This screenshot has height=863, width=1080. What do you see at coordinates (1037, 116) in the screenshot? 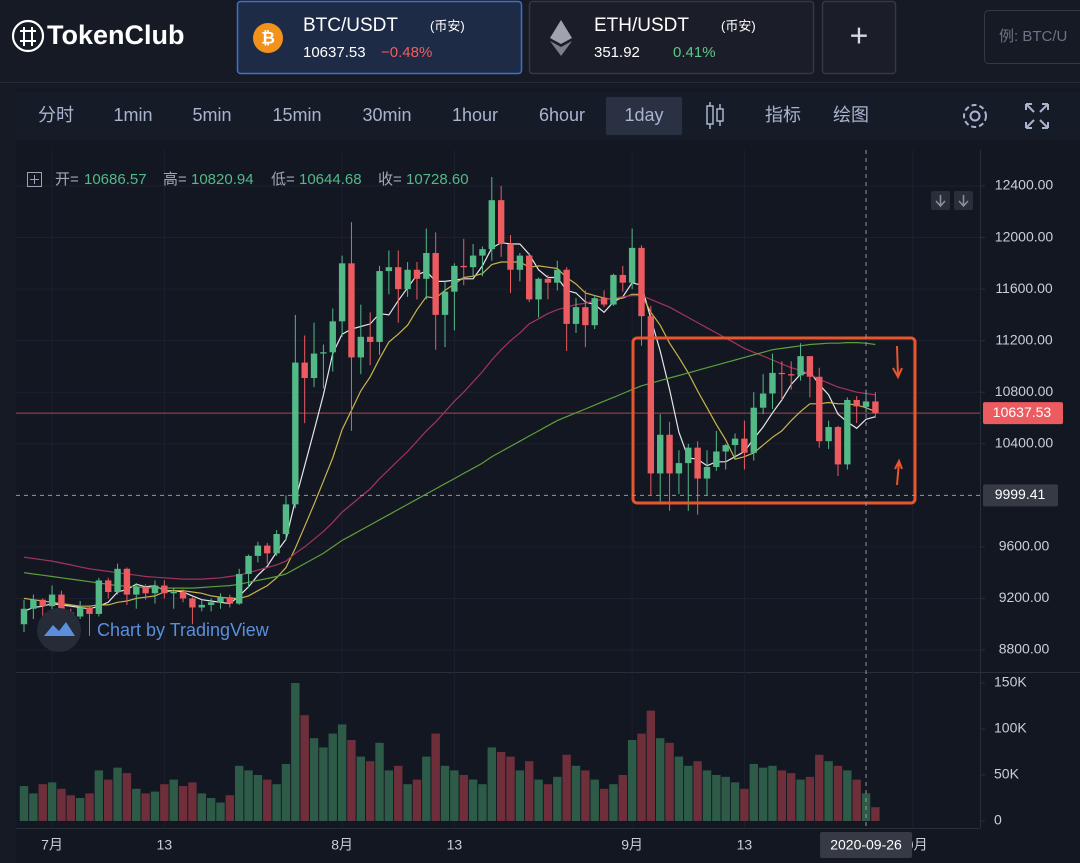
I see `fullscreen-icon` at bounding box center [1037, 116].